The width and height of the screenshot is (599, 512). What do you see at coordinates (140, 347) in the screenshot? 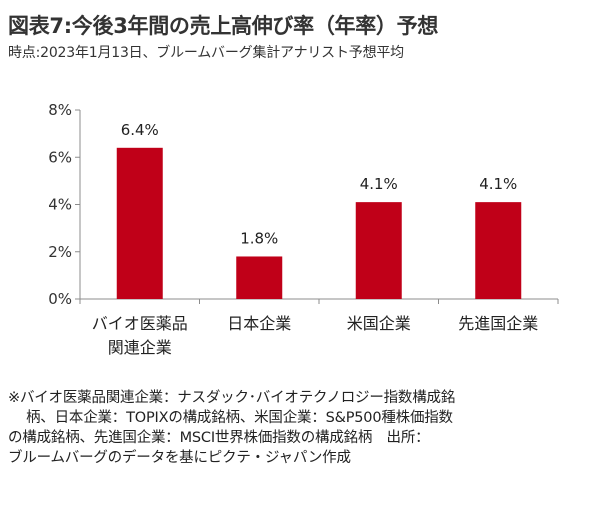
I see `x-category-label: 関連企業` at bounding box center [140, 347].